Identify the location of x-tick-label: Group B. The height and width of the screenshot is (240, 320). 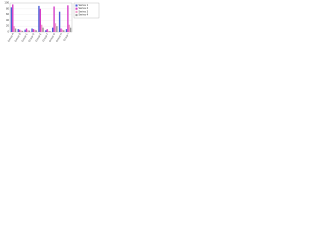
(18, 37).